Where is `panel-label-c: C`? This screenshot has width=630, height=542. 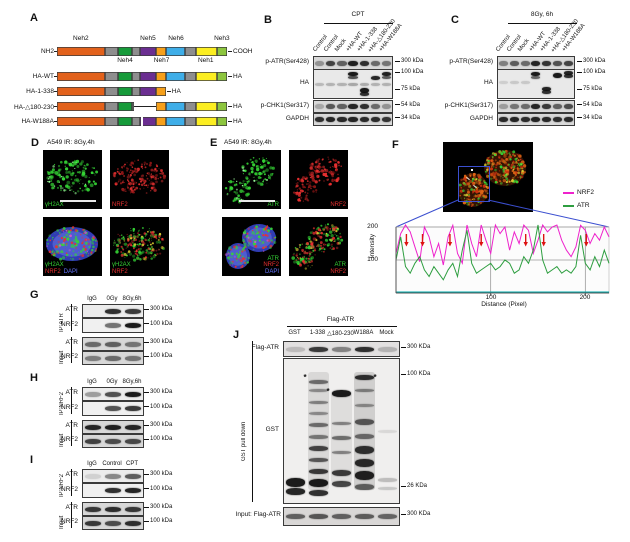
panel-label-c: C is located at coordinates (455, 20).